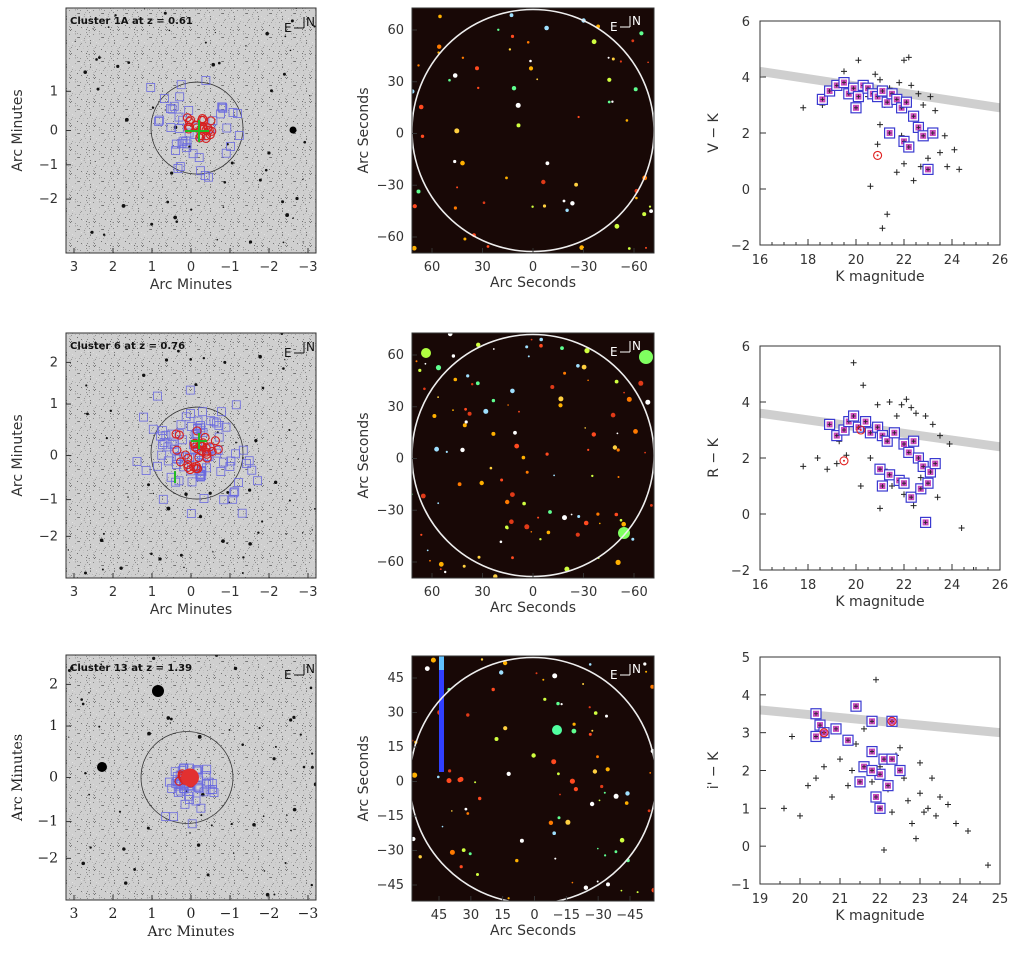 This screenshot has width=1030, height=954. I want to click on x-tick-label: −60, so click(633, 267).